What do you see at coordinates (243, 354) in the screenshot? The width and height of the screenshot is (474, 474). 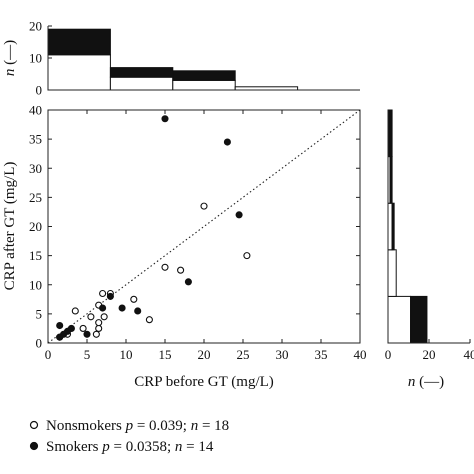 I see `x-tick-label: 25` at bounding box center [243, 354].